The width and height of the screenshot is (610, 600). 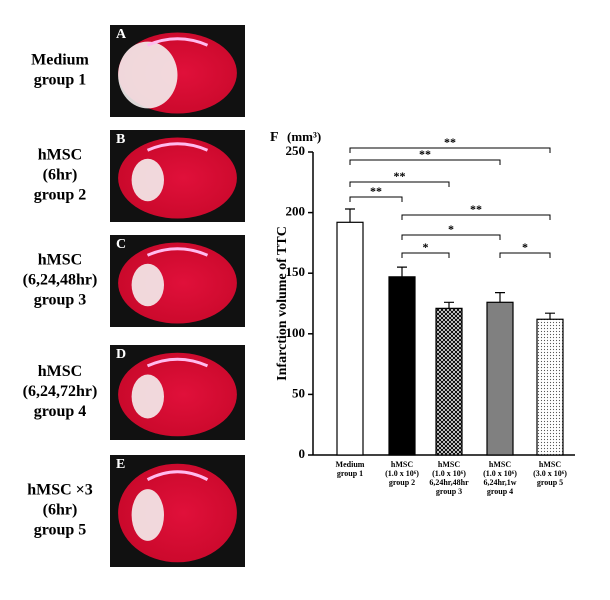 I want to click on panel-label: group 1, so click(x=60, y=80).